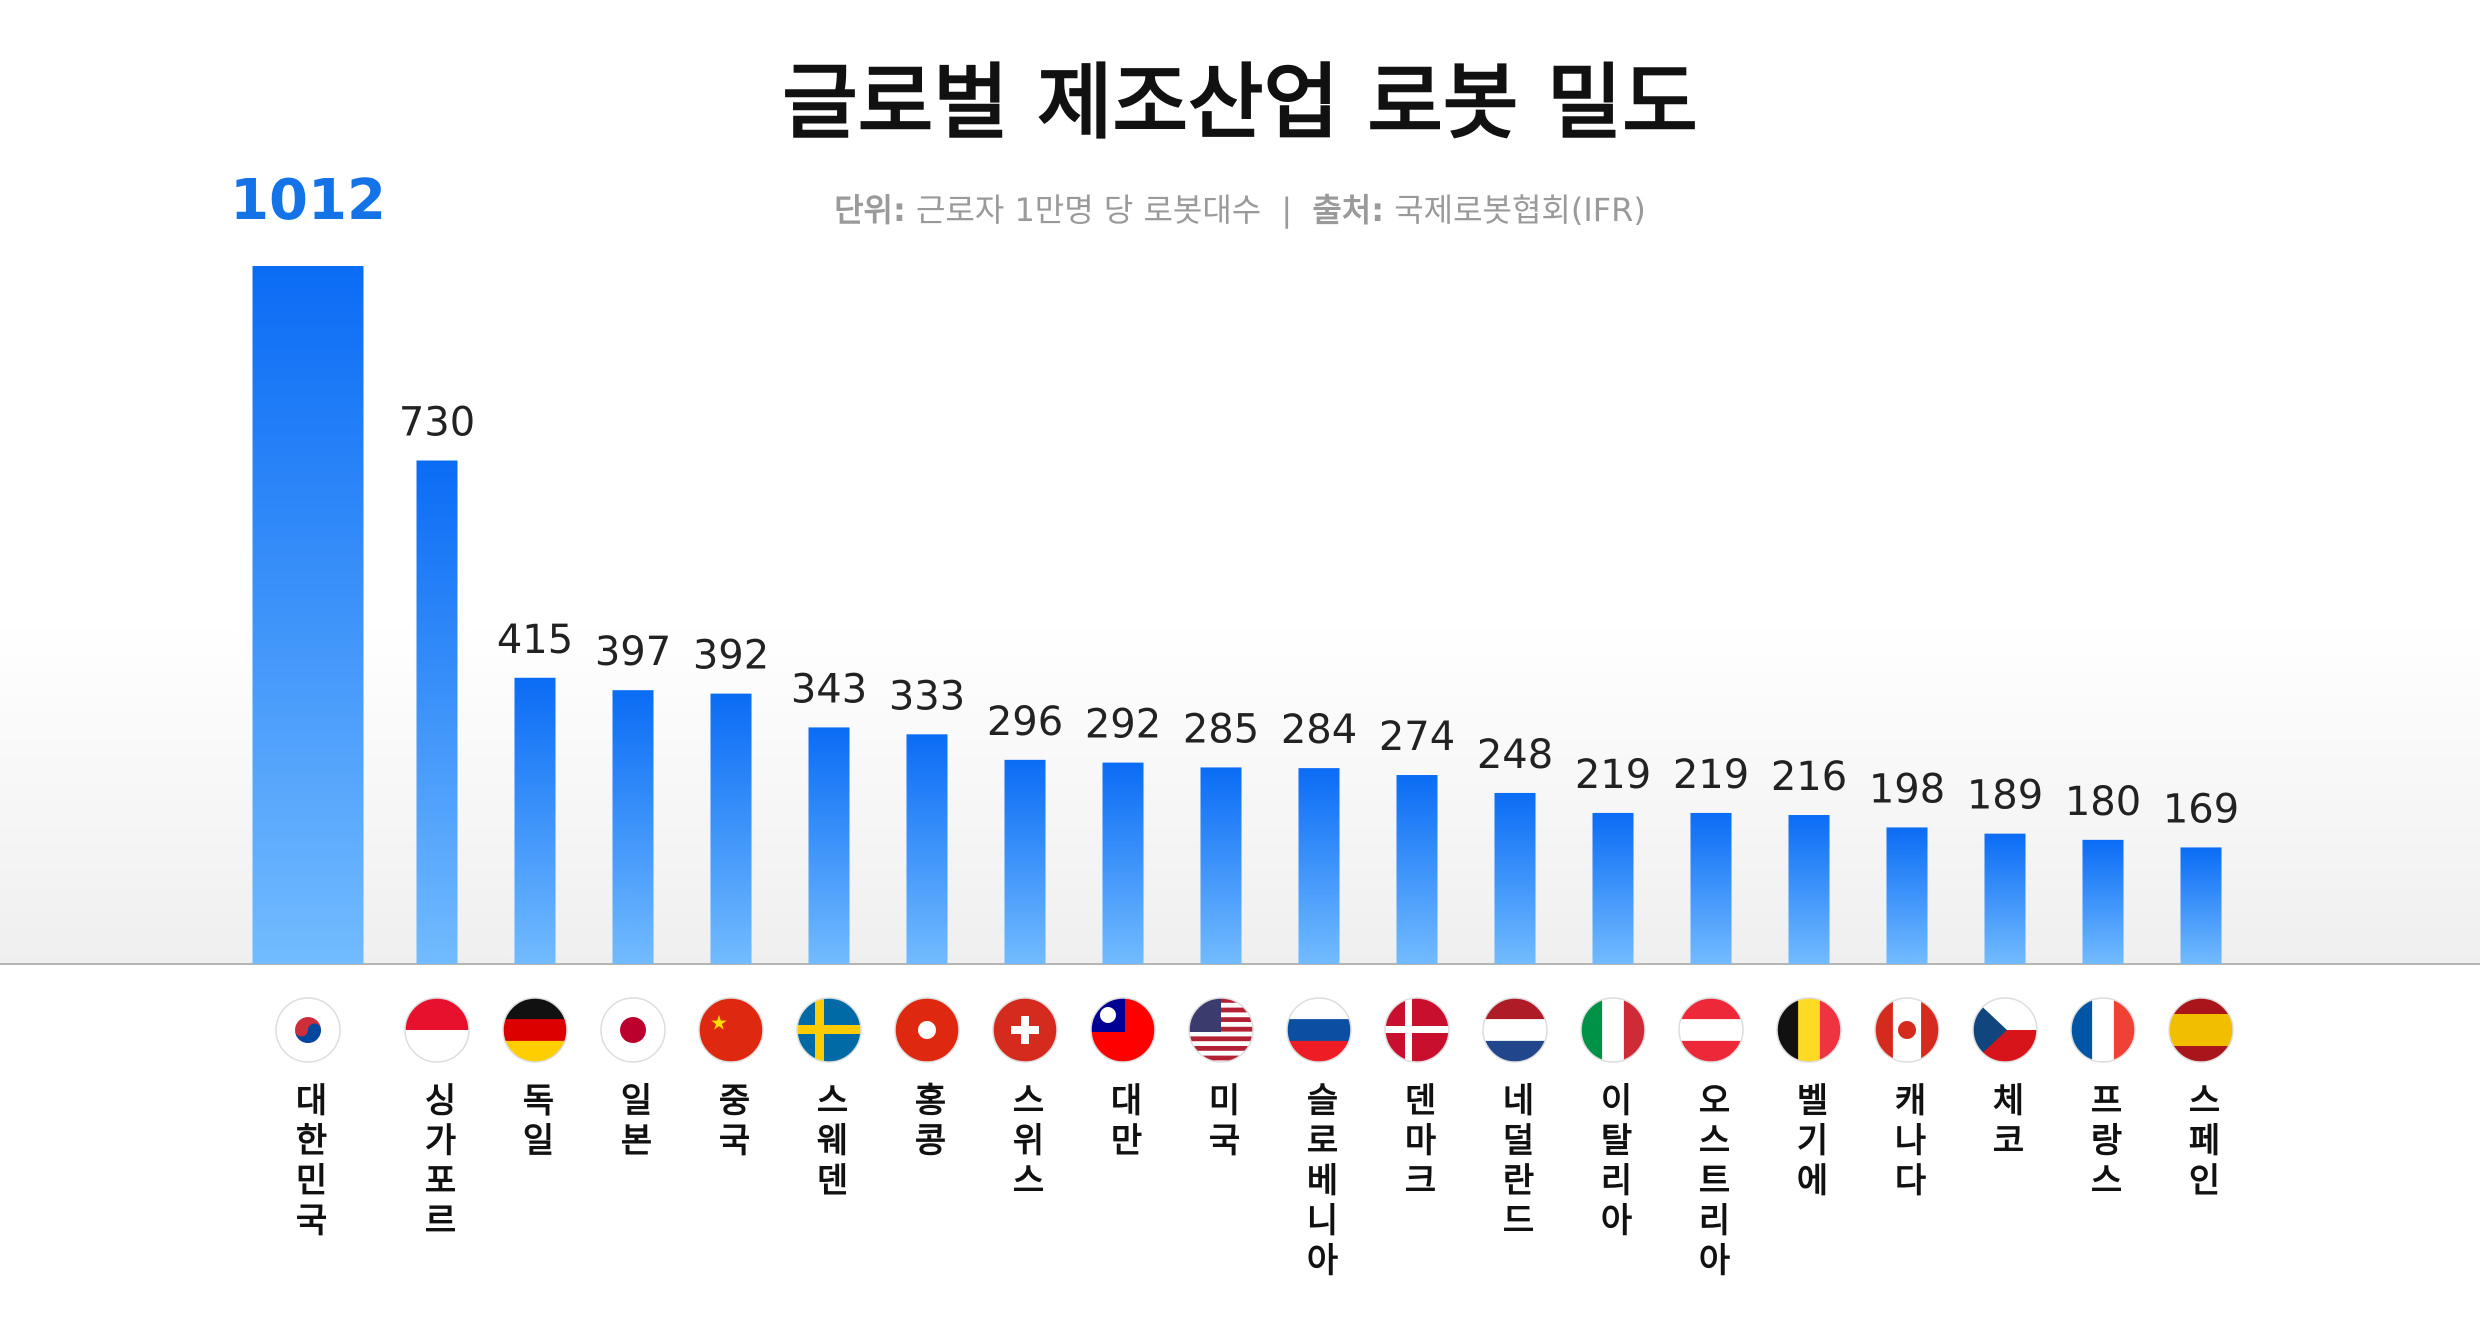 The height and width of the screenshot is (1343, 2480). What do you see at coordinates (535, 1122) in the screenshot?
I see `x-tick-label: 독일` at bounding box center [535, 1122].